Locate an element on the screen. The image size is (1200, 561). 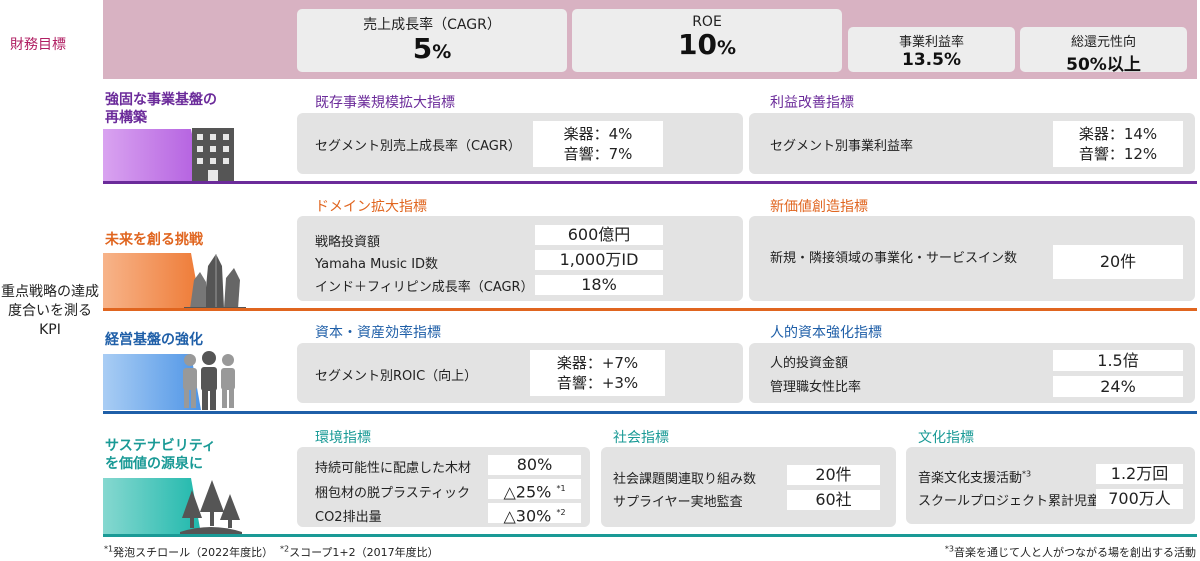
roe-target-label: ROE is located at coordinates (707, 22).